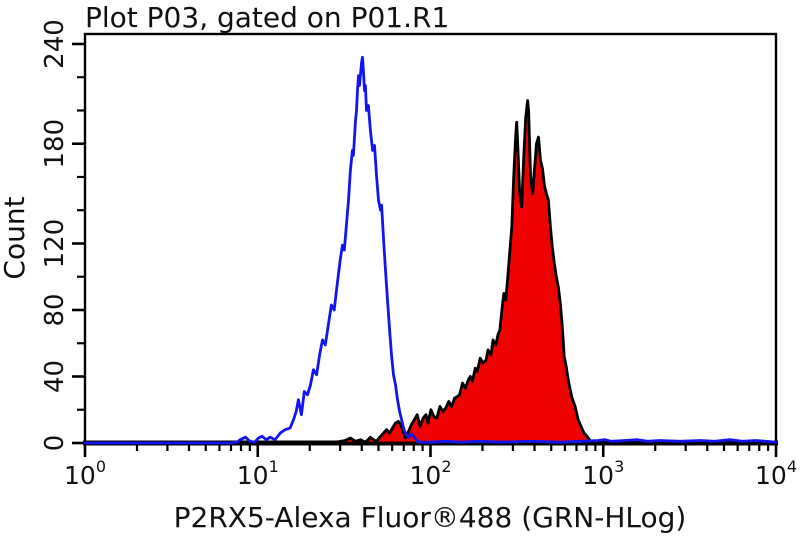 The height and width of the screenshot is (542, 800). What do you see at coordinates (430, 517) in the screenshot?
I see `x-axis-label: P2RX5-Alexa Fluor®488 (GRN-HLog)` at bounding box center [430, 517].